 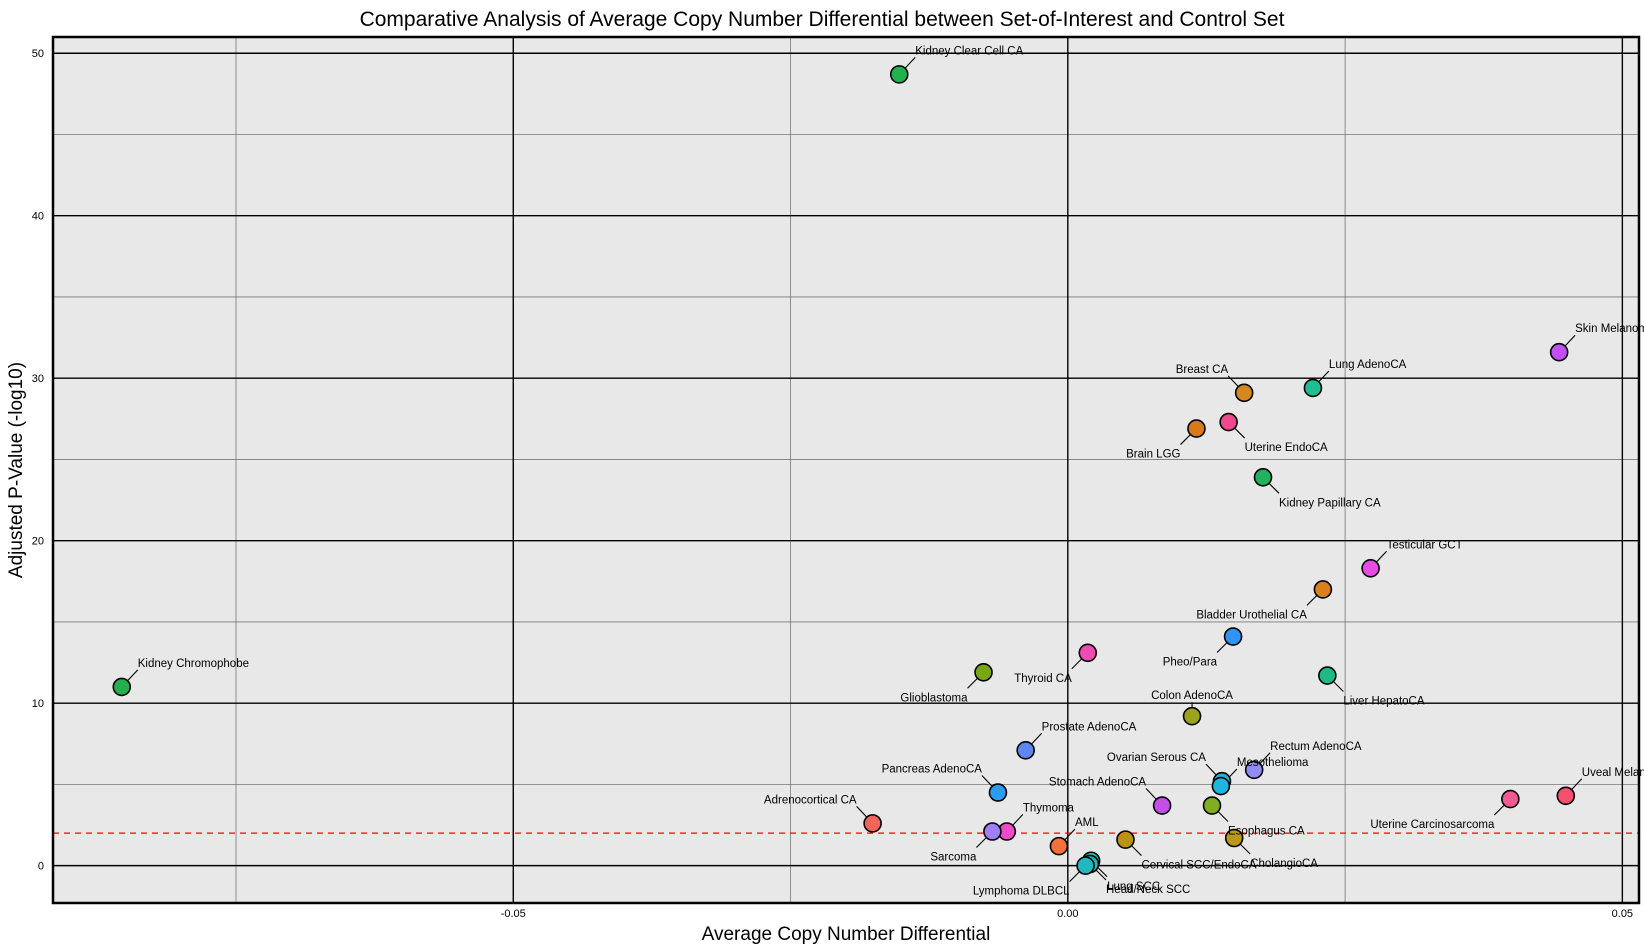 I want to click on point-label: Uterine Carcinosarcoma, so click(x=1432, y=825).